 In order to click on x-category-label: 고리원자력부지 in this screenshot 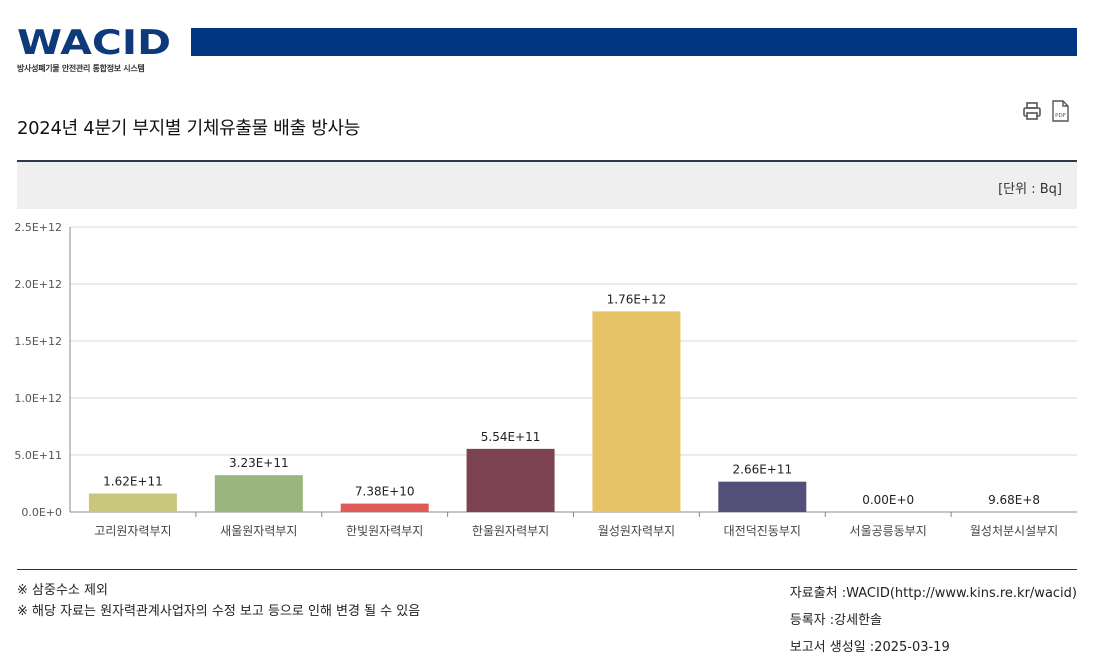, I will do `click(132, 531)`.